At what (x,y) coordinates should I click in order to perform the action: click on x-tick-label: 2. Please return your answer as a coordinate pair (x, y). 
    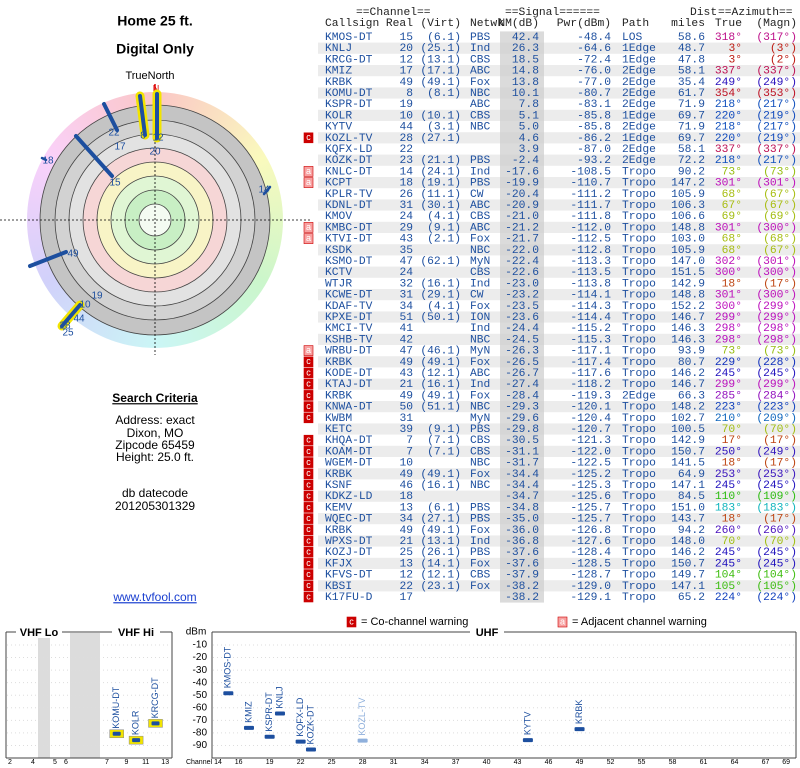
    Looking at the image, I should click on (10, 762).